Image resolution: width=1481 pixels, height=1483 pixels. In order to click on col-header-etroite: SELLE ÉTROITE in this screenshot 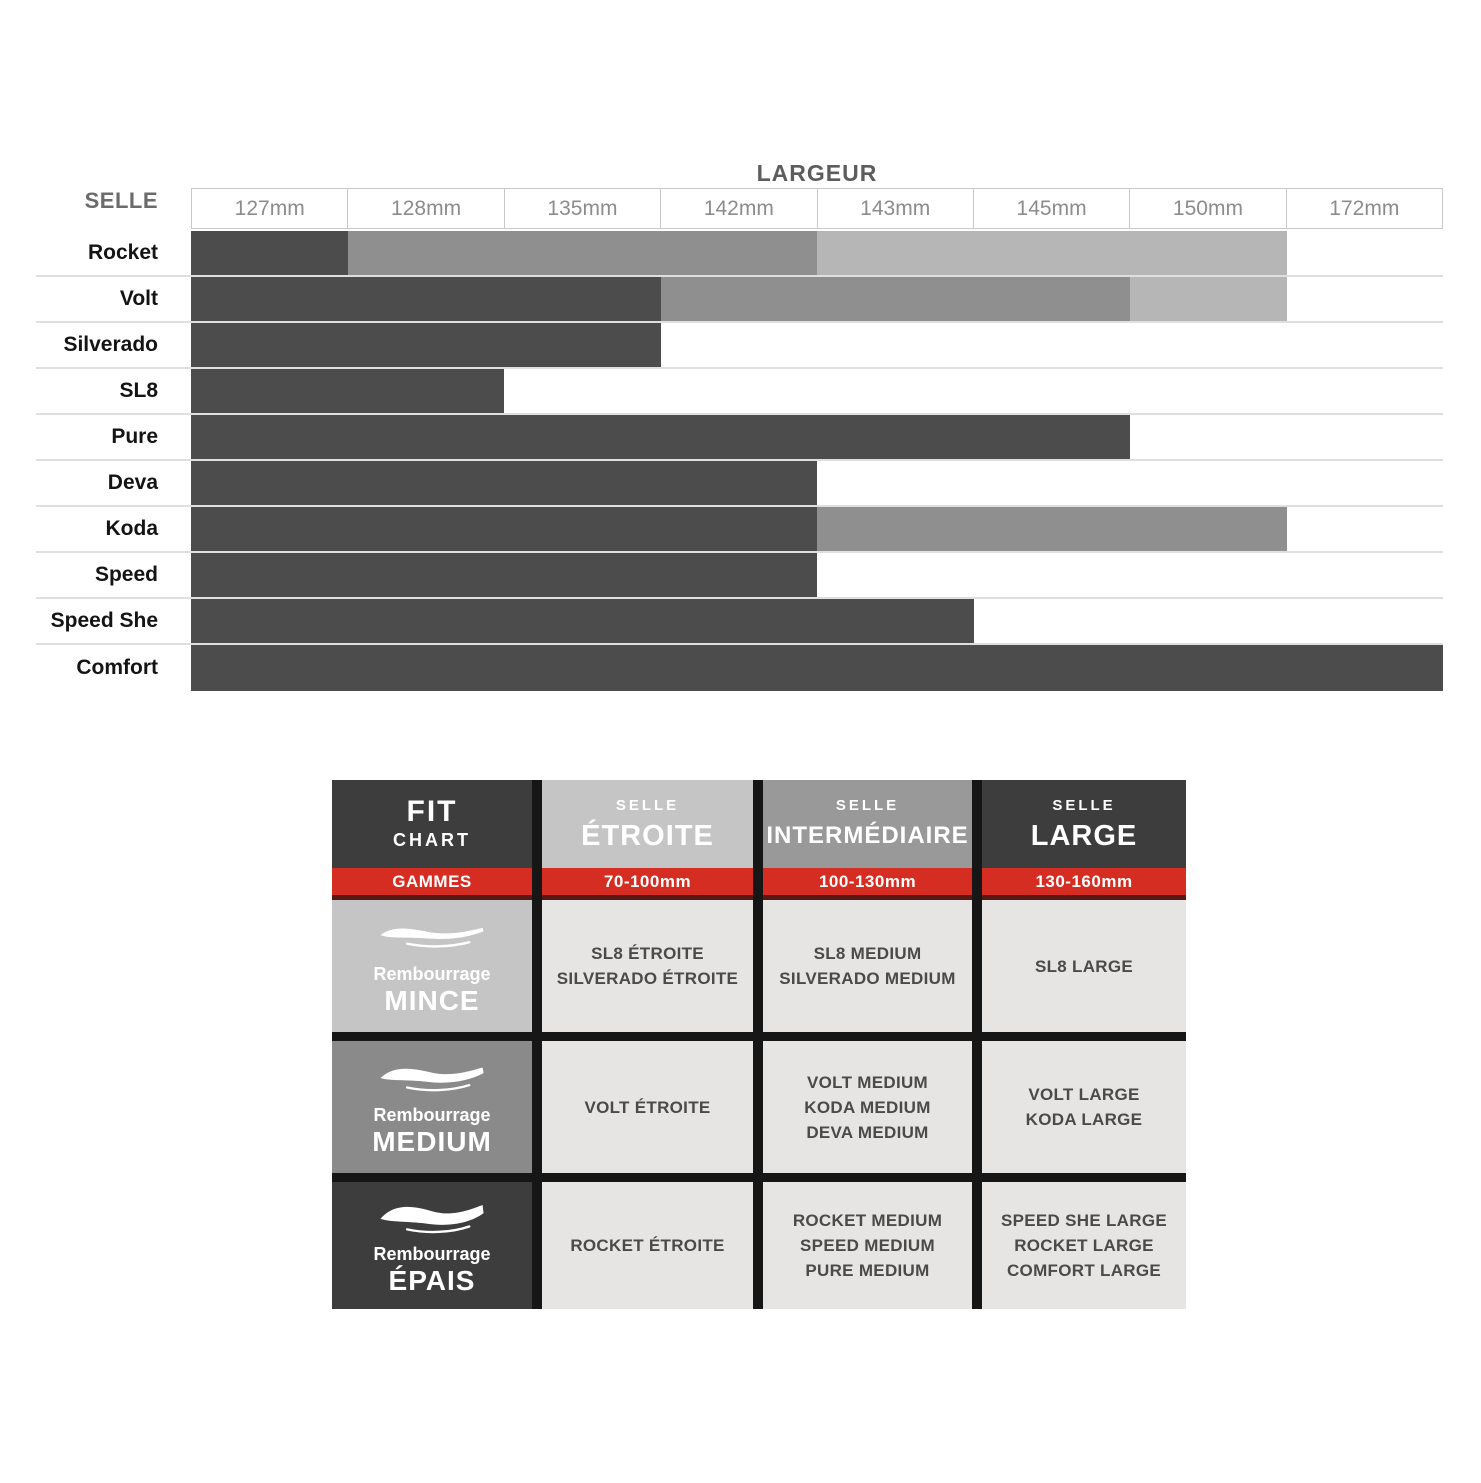, I will do `click(647, 824)`.